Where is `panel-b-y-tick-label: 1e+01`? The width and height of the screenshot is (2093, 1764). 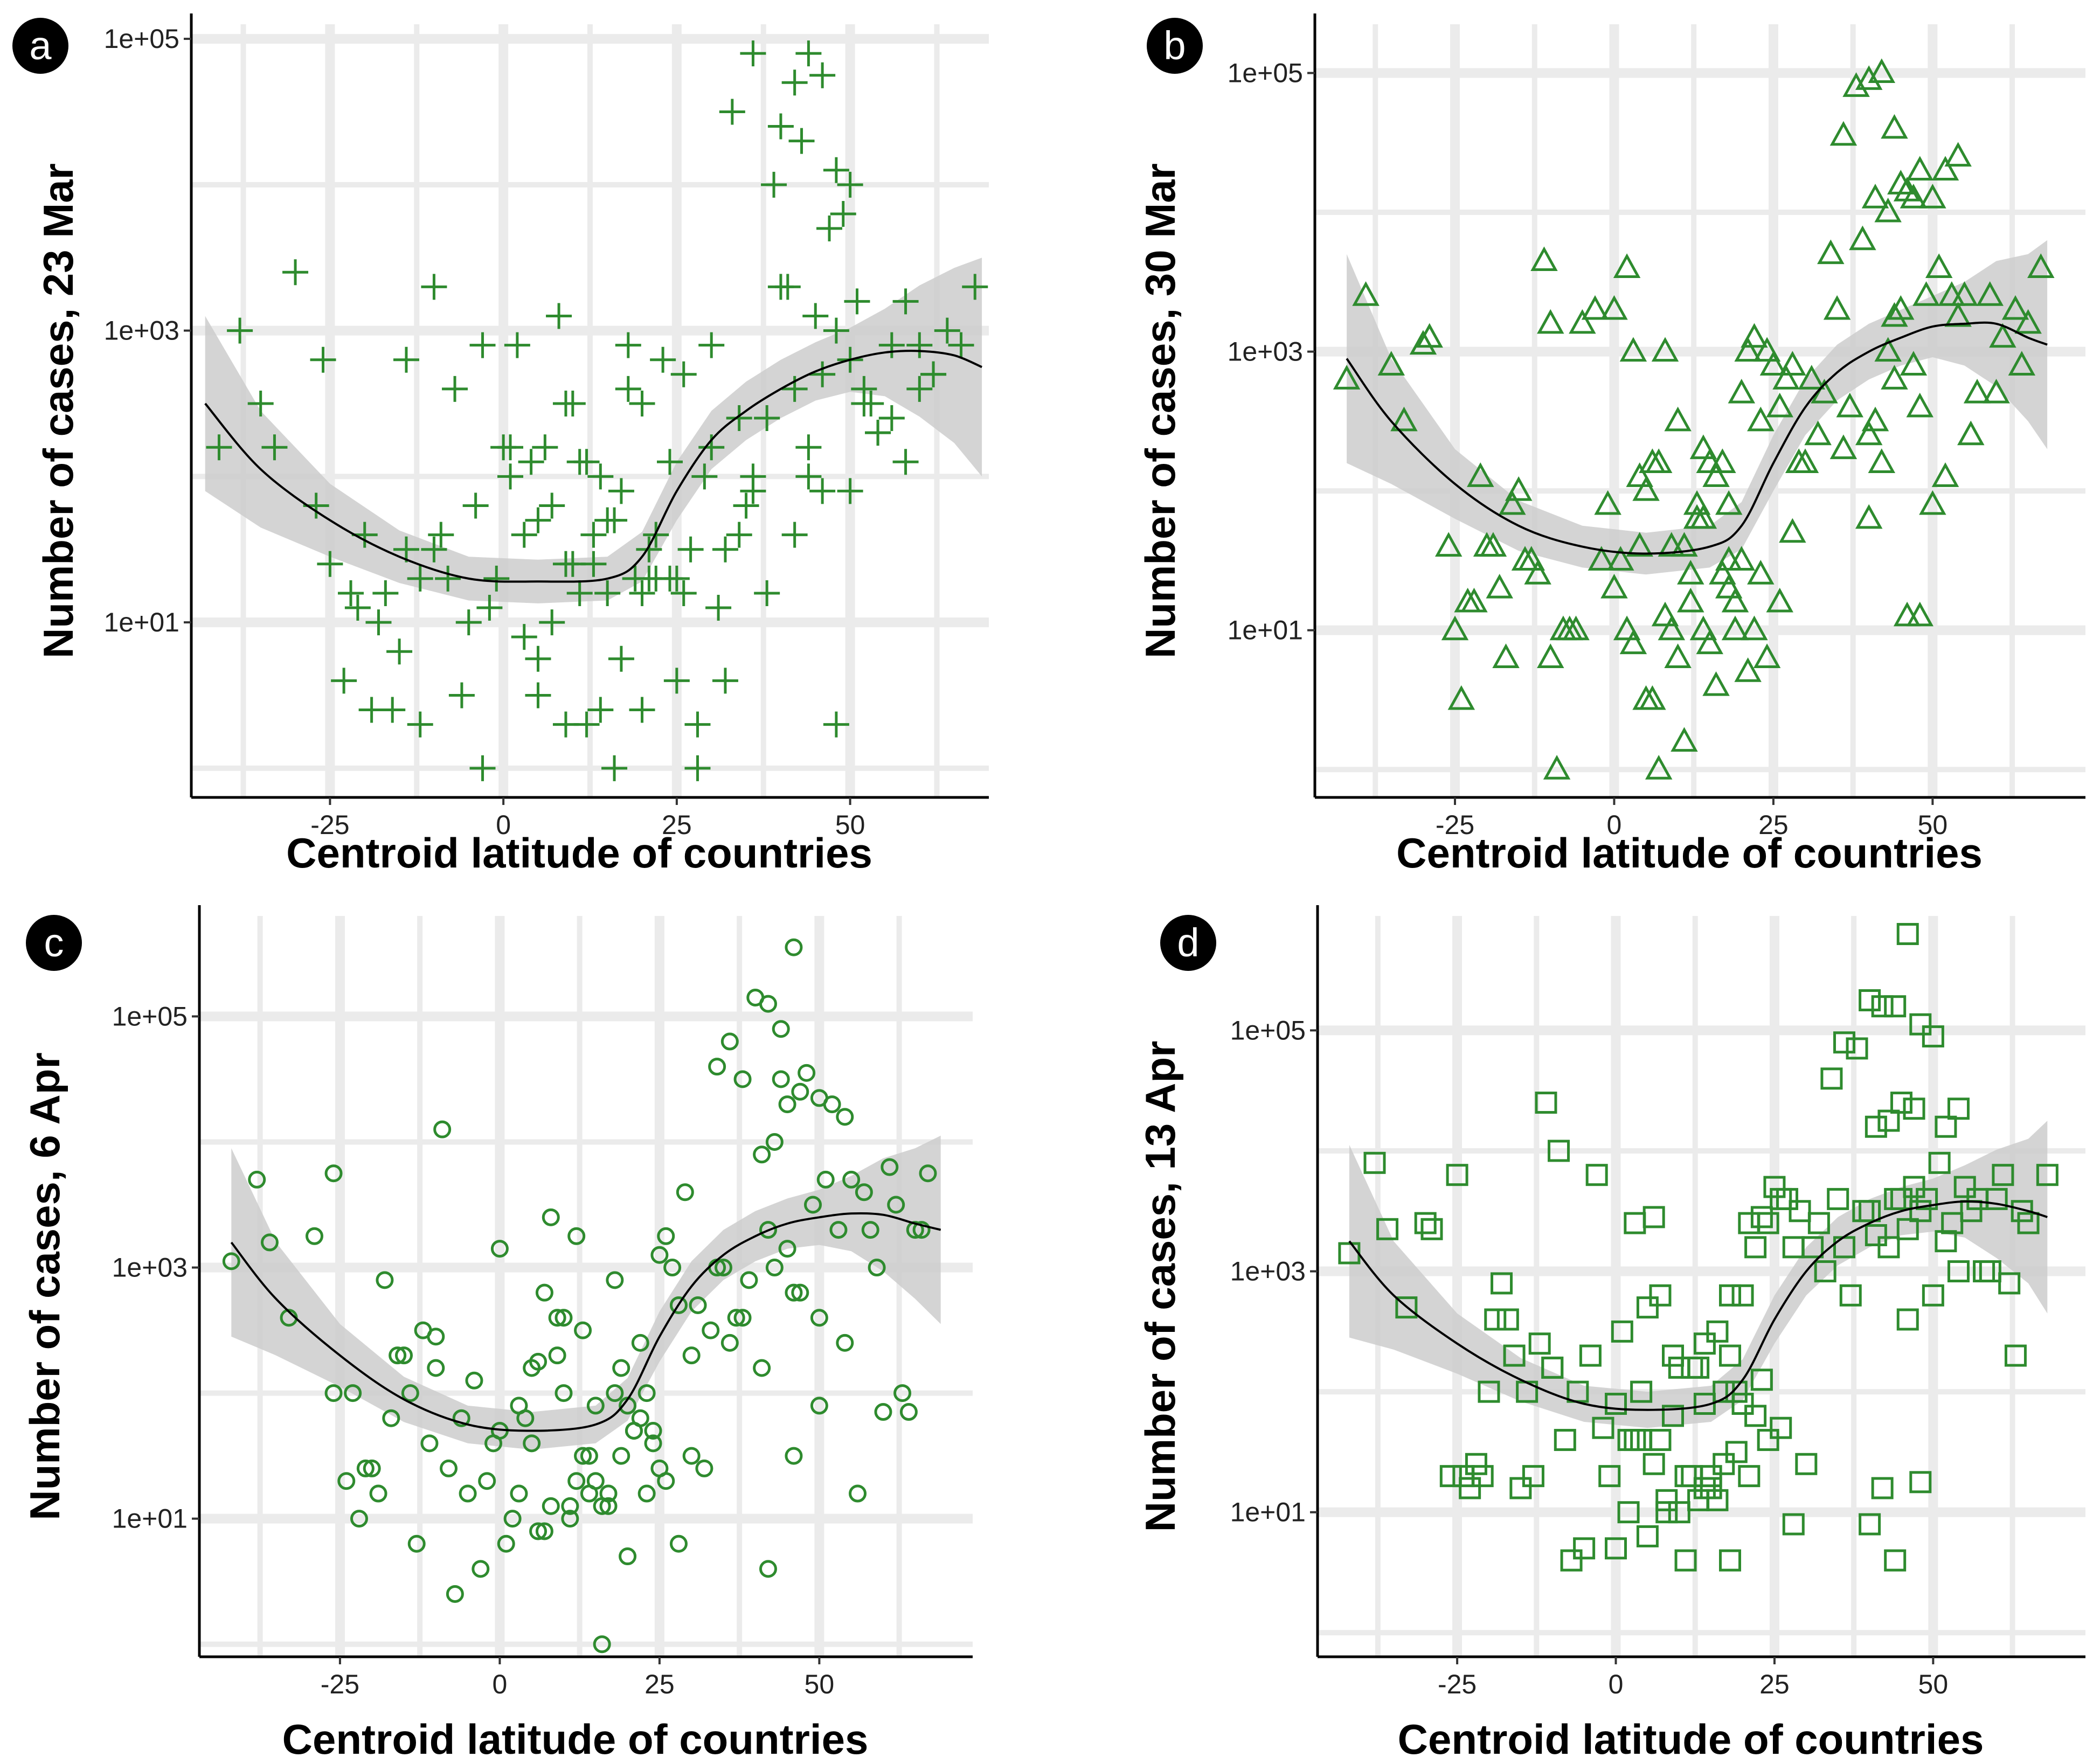
panel-b-y-tick-label: 1e+01 is located at coordinates (1265, 630).